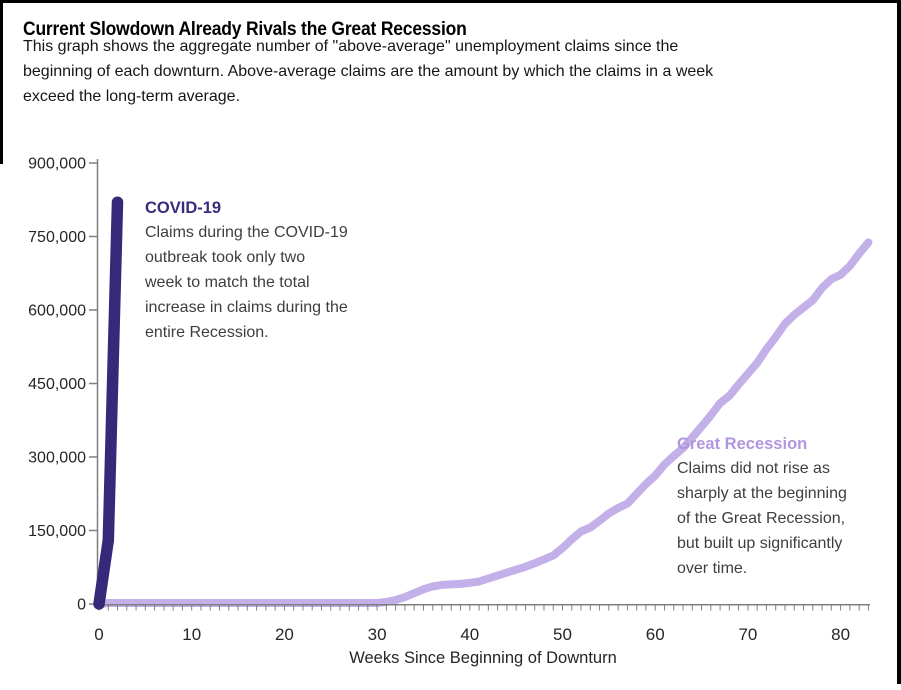 The image size is (901, 690). I want to click on svg-text: 70, so click(747, 634).